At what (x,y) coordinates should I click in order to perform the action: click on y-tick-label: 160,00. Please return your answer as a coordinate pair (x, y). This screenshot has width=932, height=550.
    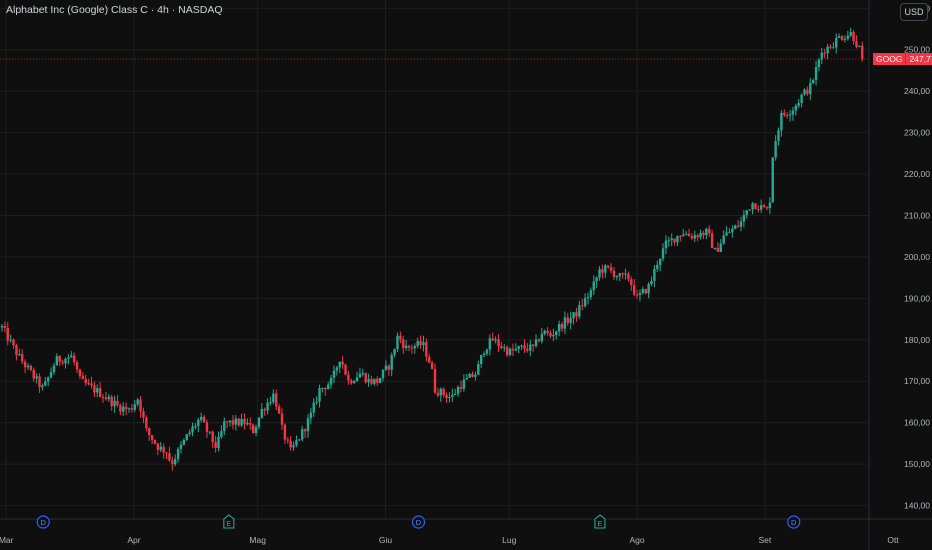
    Looking at the image, I should click on (917, 423).